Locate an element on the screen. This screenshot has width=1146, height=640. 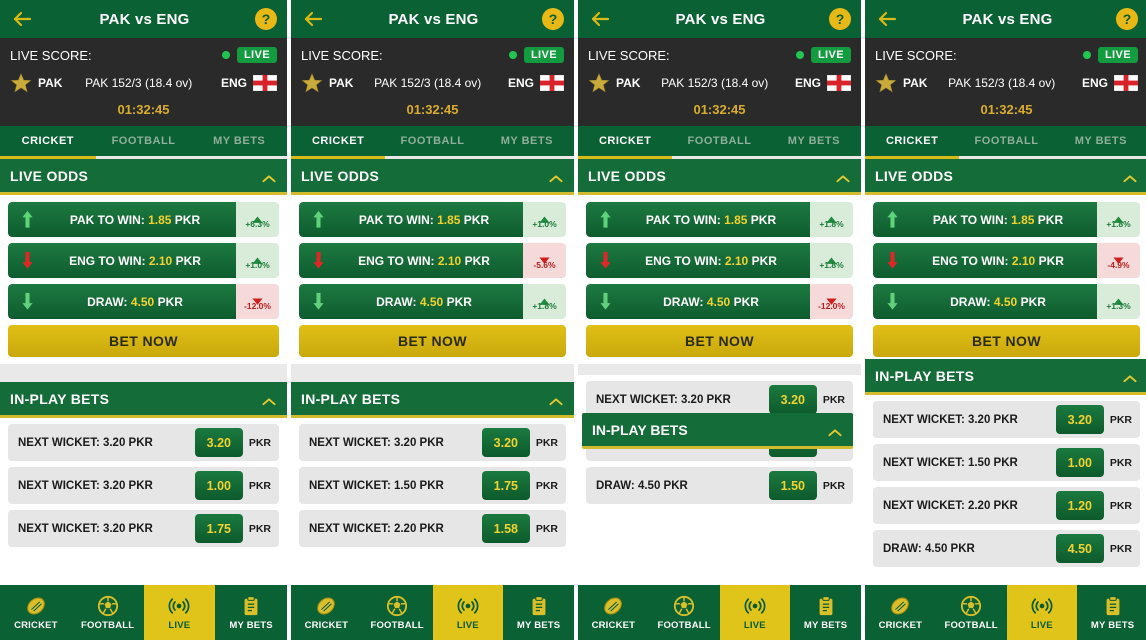
odds-row: PAK TO WIN: 1.85 PKR +6.3% is located at coordinates (143, 219).